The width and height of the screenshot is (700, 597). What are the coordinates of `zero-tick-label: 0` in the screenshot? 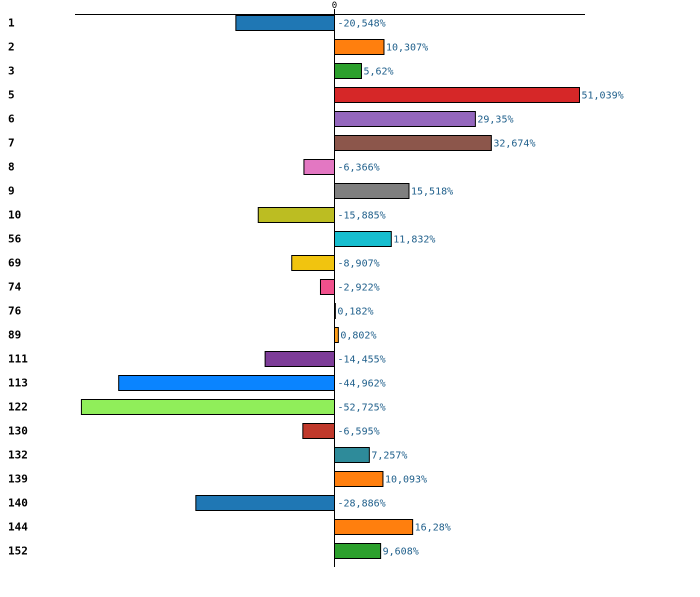 It's located at (334, 6).